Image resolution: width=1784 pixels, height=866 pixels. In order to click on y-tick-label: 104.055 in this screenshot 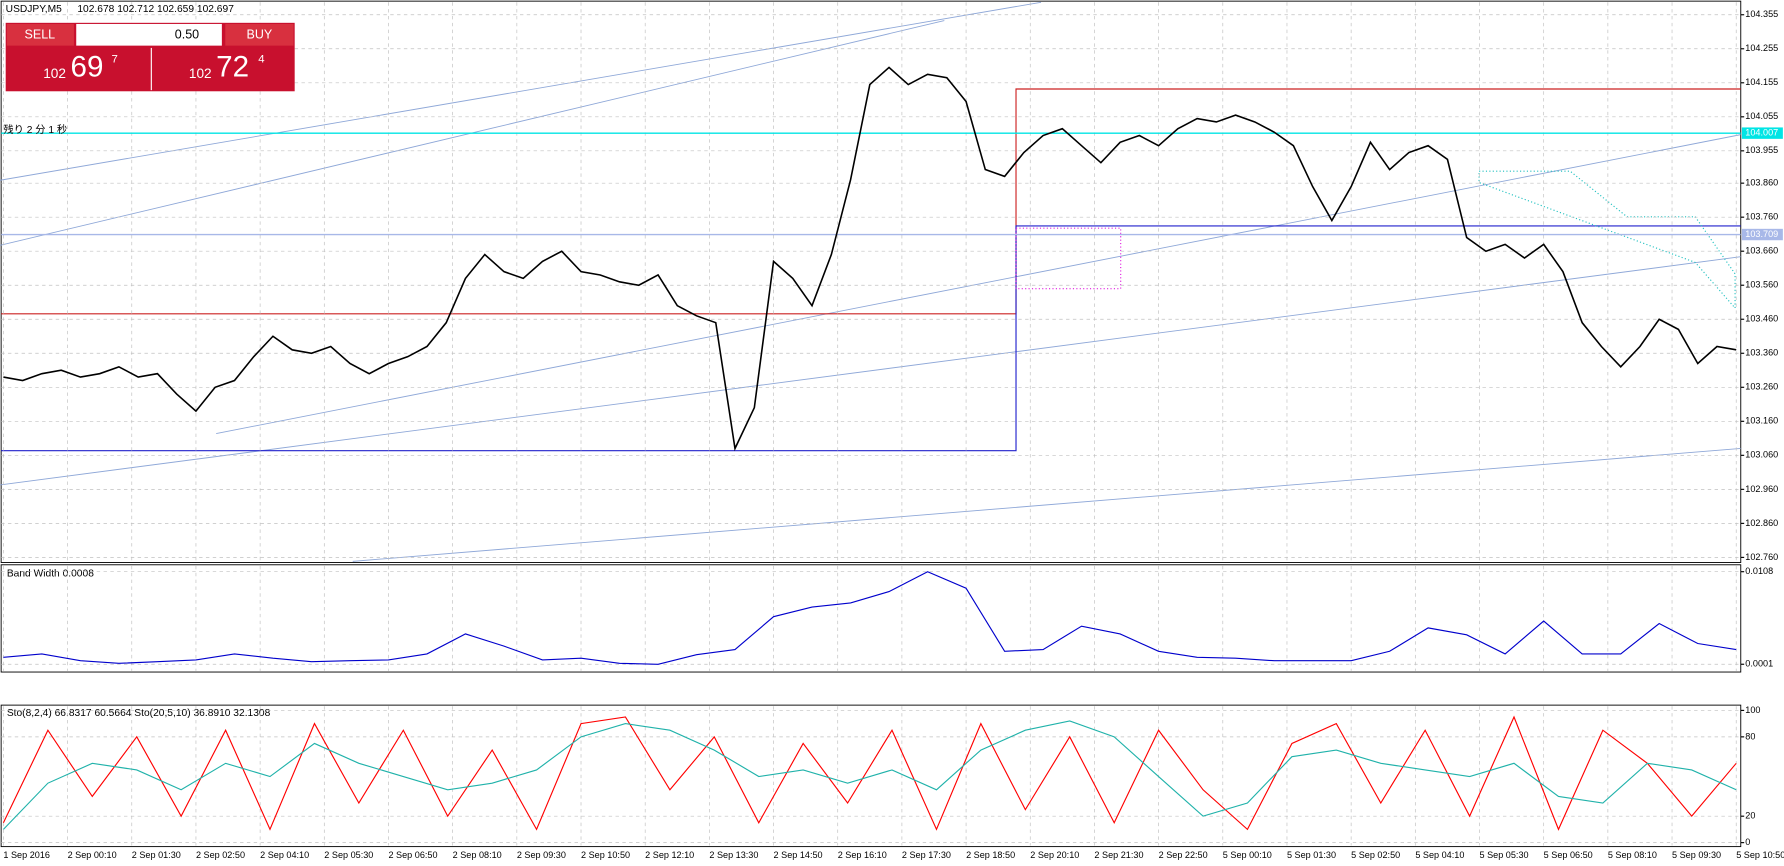, I will do `click(1761, 116)`.